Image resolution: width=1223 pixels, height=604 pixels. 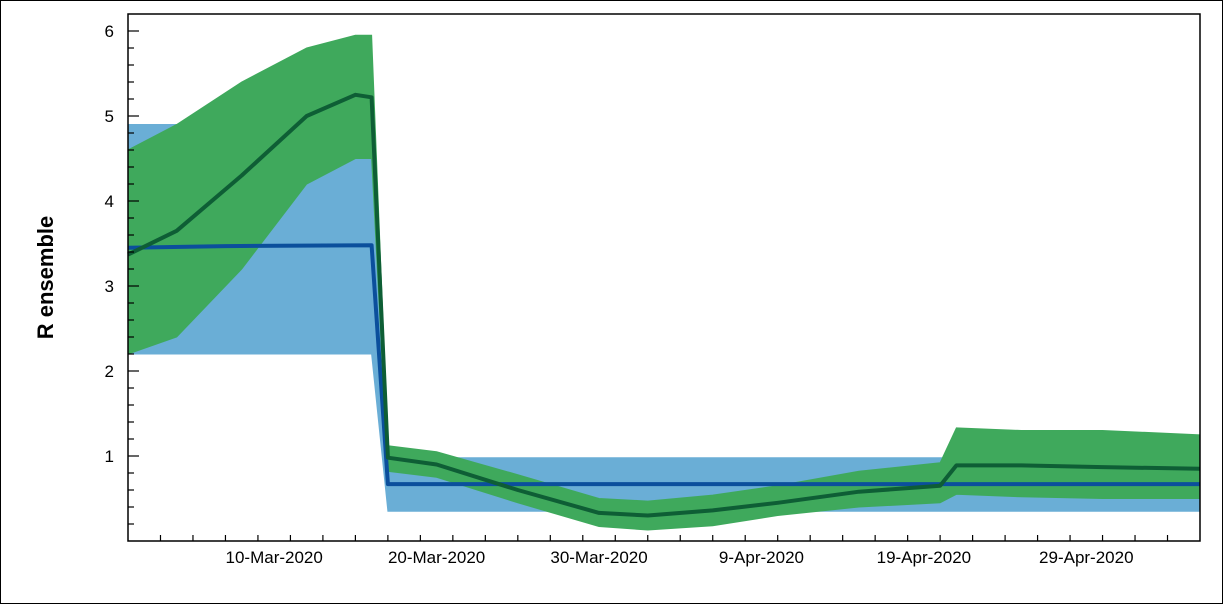 I want to click on y-tick-label: 1, so click(x=109, y=456).